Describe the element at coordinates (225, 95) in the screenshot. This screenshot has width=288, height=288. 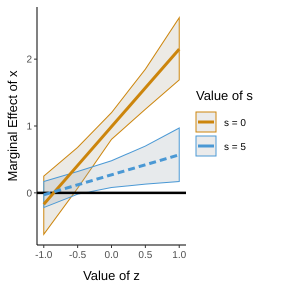
I see `legend-title: Value of s` at that location.